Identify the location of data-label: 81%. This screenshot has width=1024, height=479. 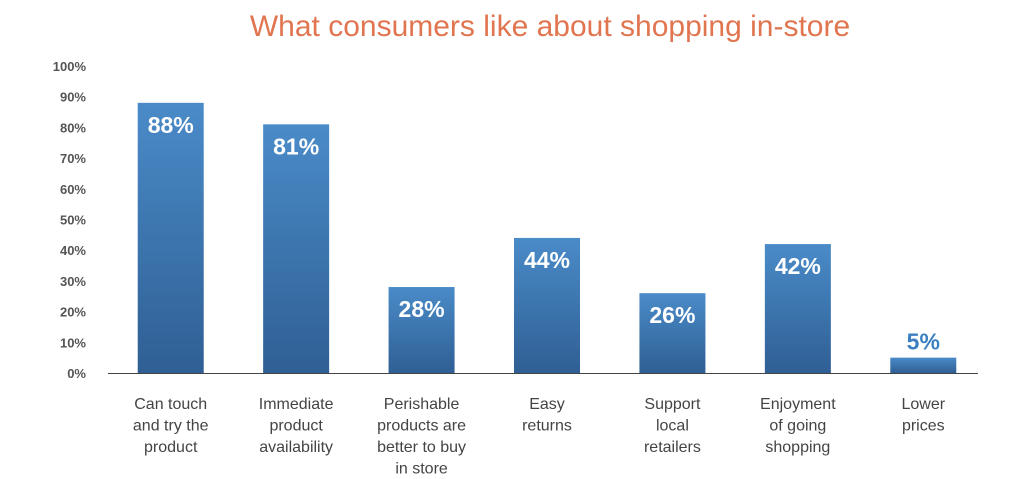
(296, 146).